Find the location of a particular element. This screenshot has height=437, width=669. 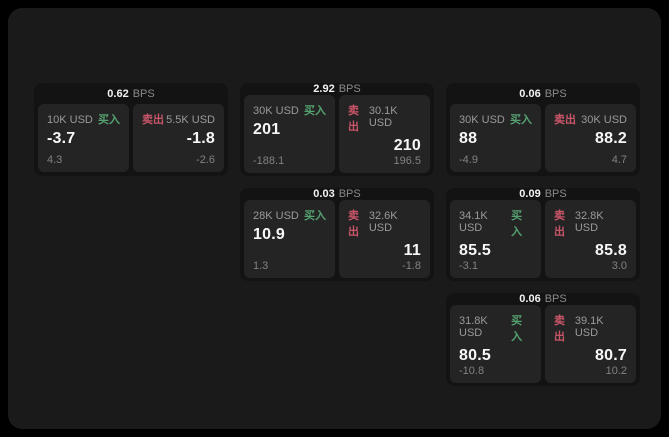

buy-panel-top: 31.8K USD 买入 is located at coordinates (495, 328).